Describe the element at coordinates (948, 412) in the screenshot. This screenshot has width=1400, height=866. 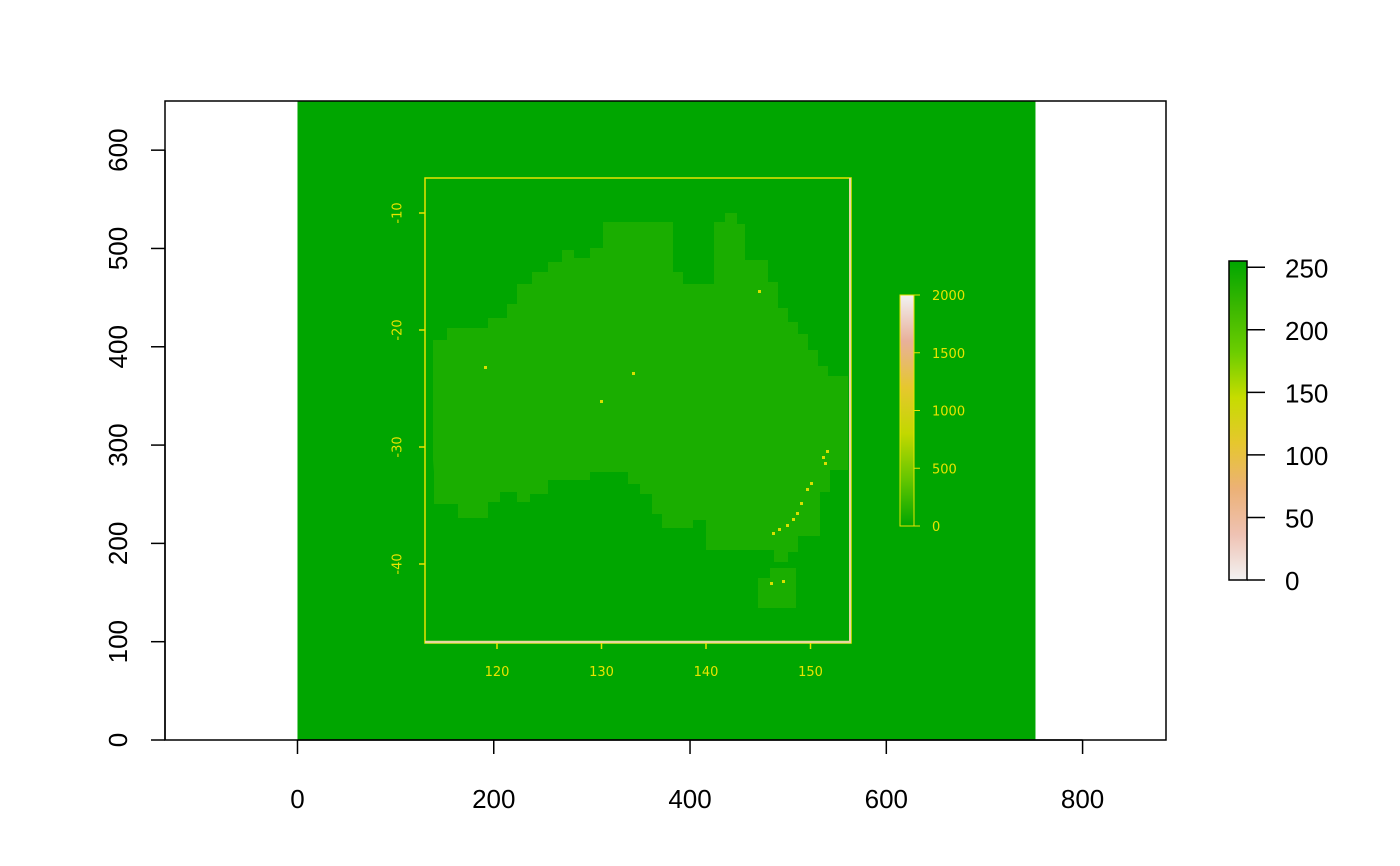
I see `inner-legend-tick-label: 1000` at that location.